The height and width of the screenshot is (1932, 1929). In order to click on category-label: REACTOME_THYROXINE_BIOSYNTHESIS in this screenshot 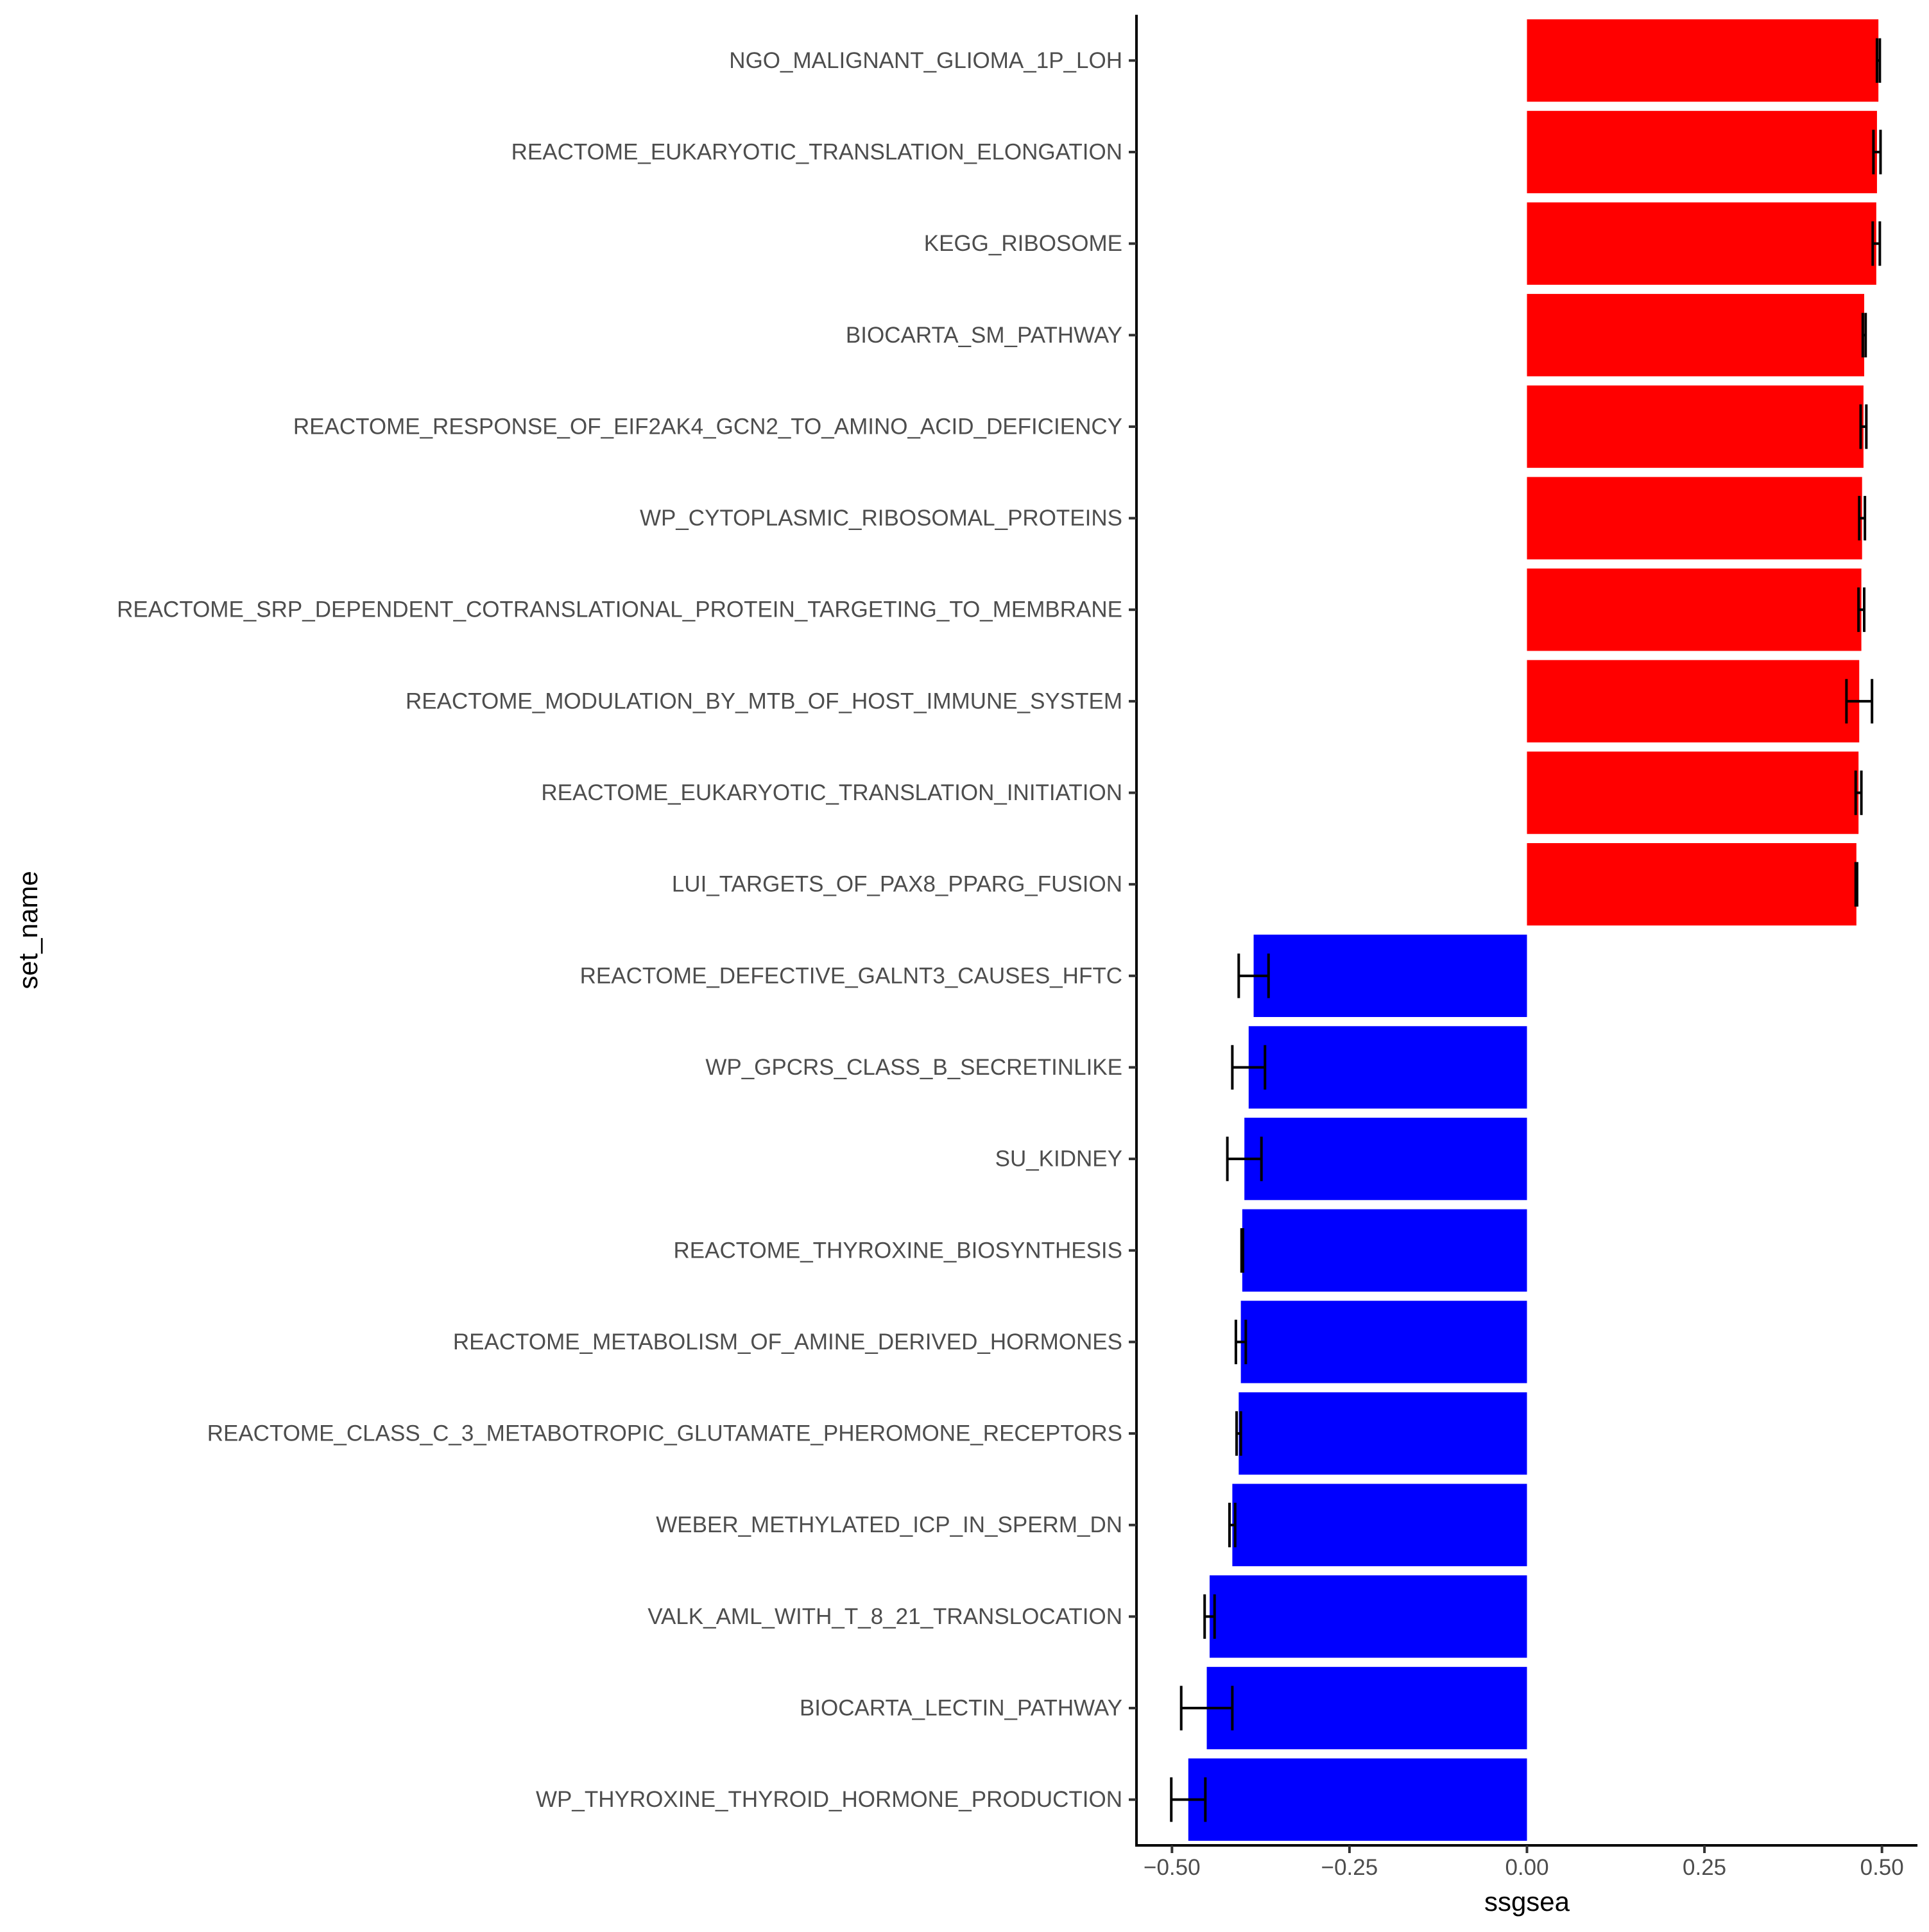, I will do `click(897, 1250)`.